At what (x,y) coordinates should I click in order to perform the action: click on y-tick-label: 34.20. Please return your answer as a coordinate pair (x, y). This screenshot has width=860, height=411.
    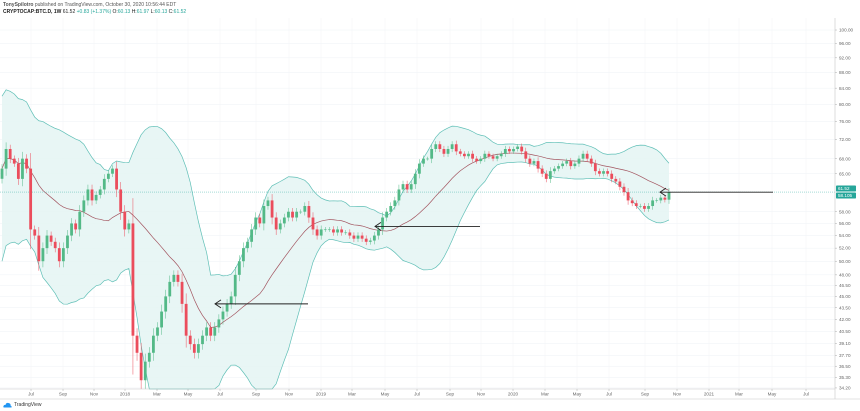
    Looking at the image, I should click on (845, 388).